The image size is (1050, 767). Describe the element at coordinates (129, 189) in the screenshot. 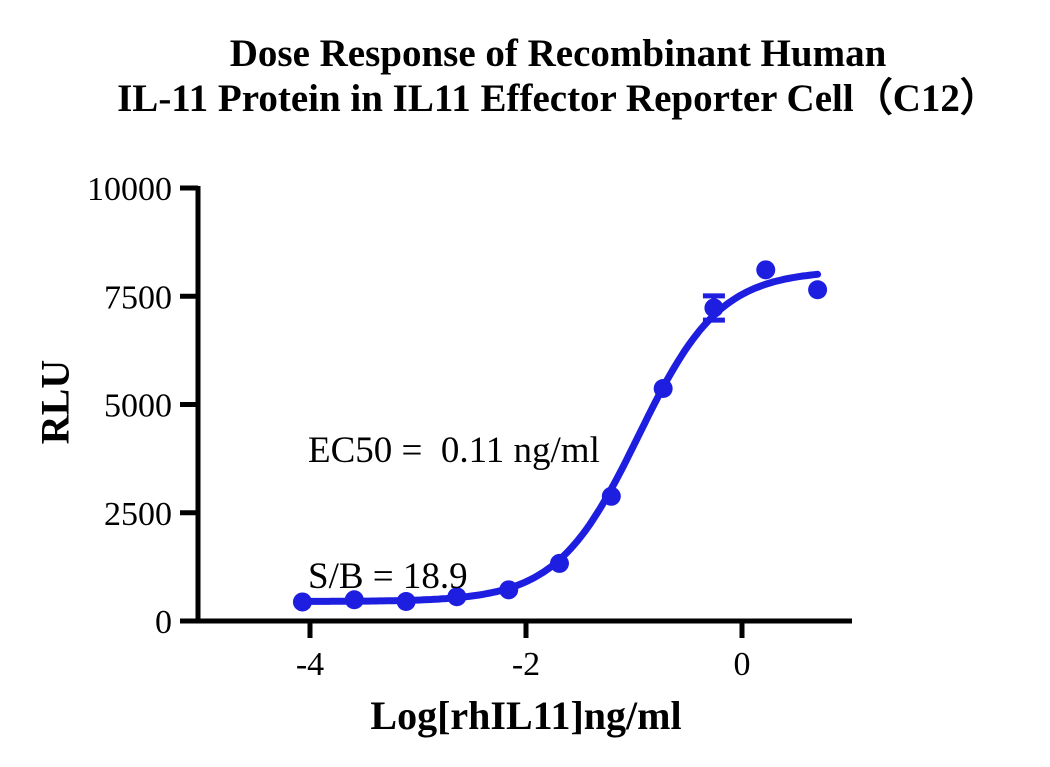

I see `y-tick-label: 10000` at that location.